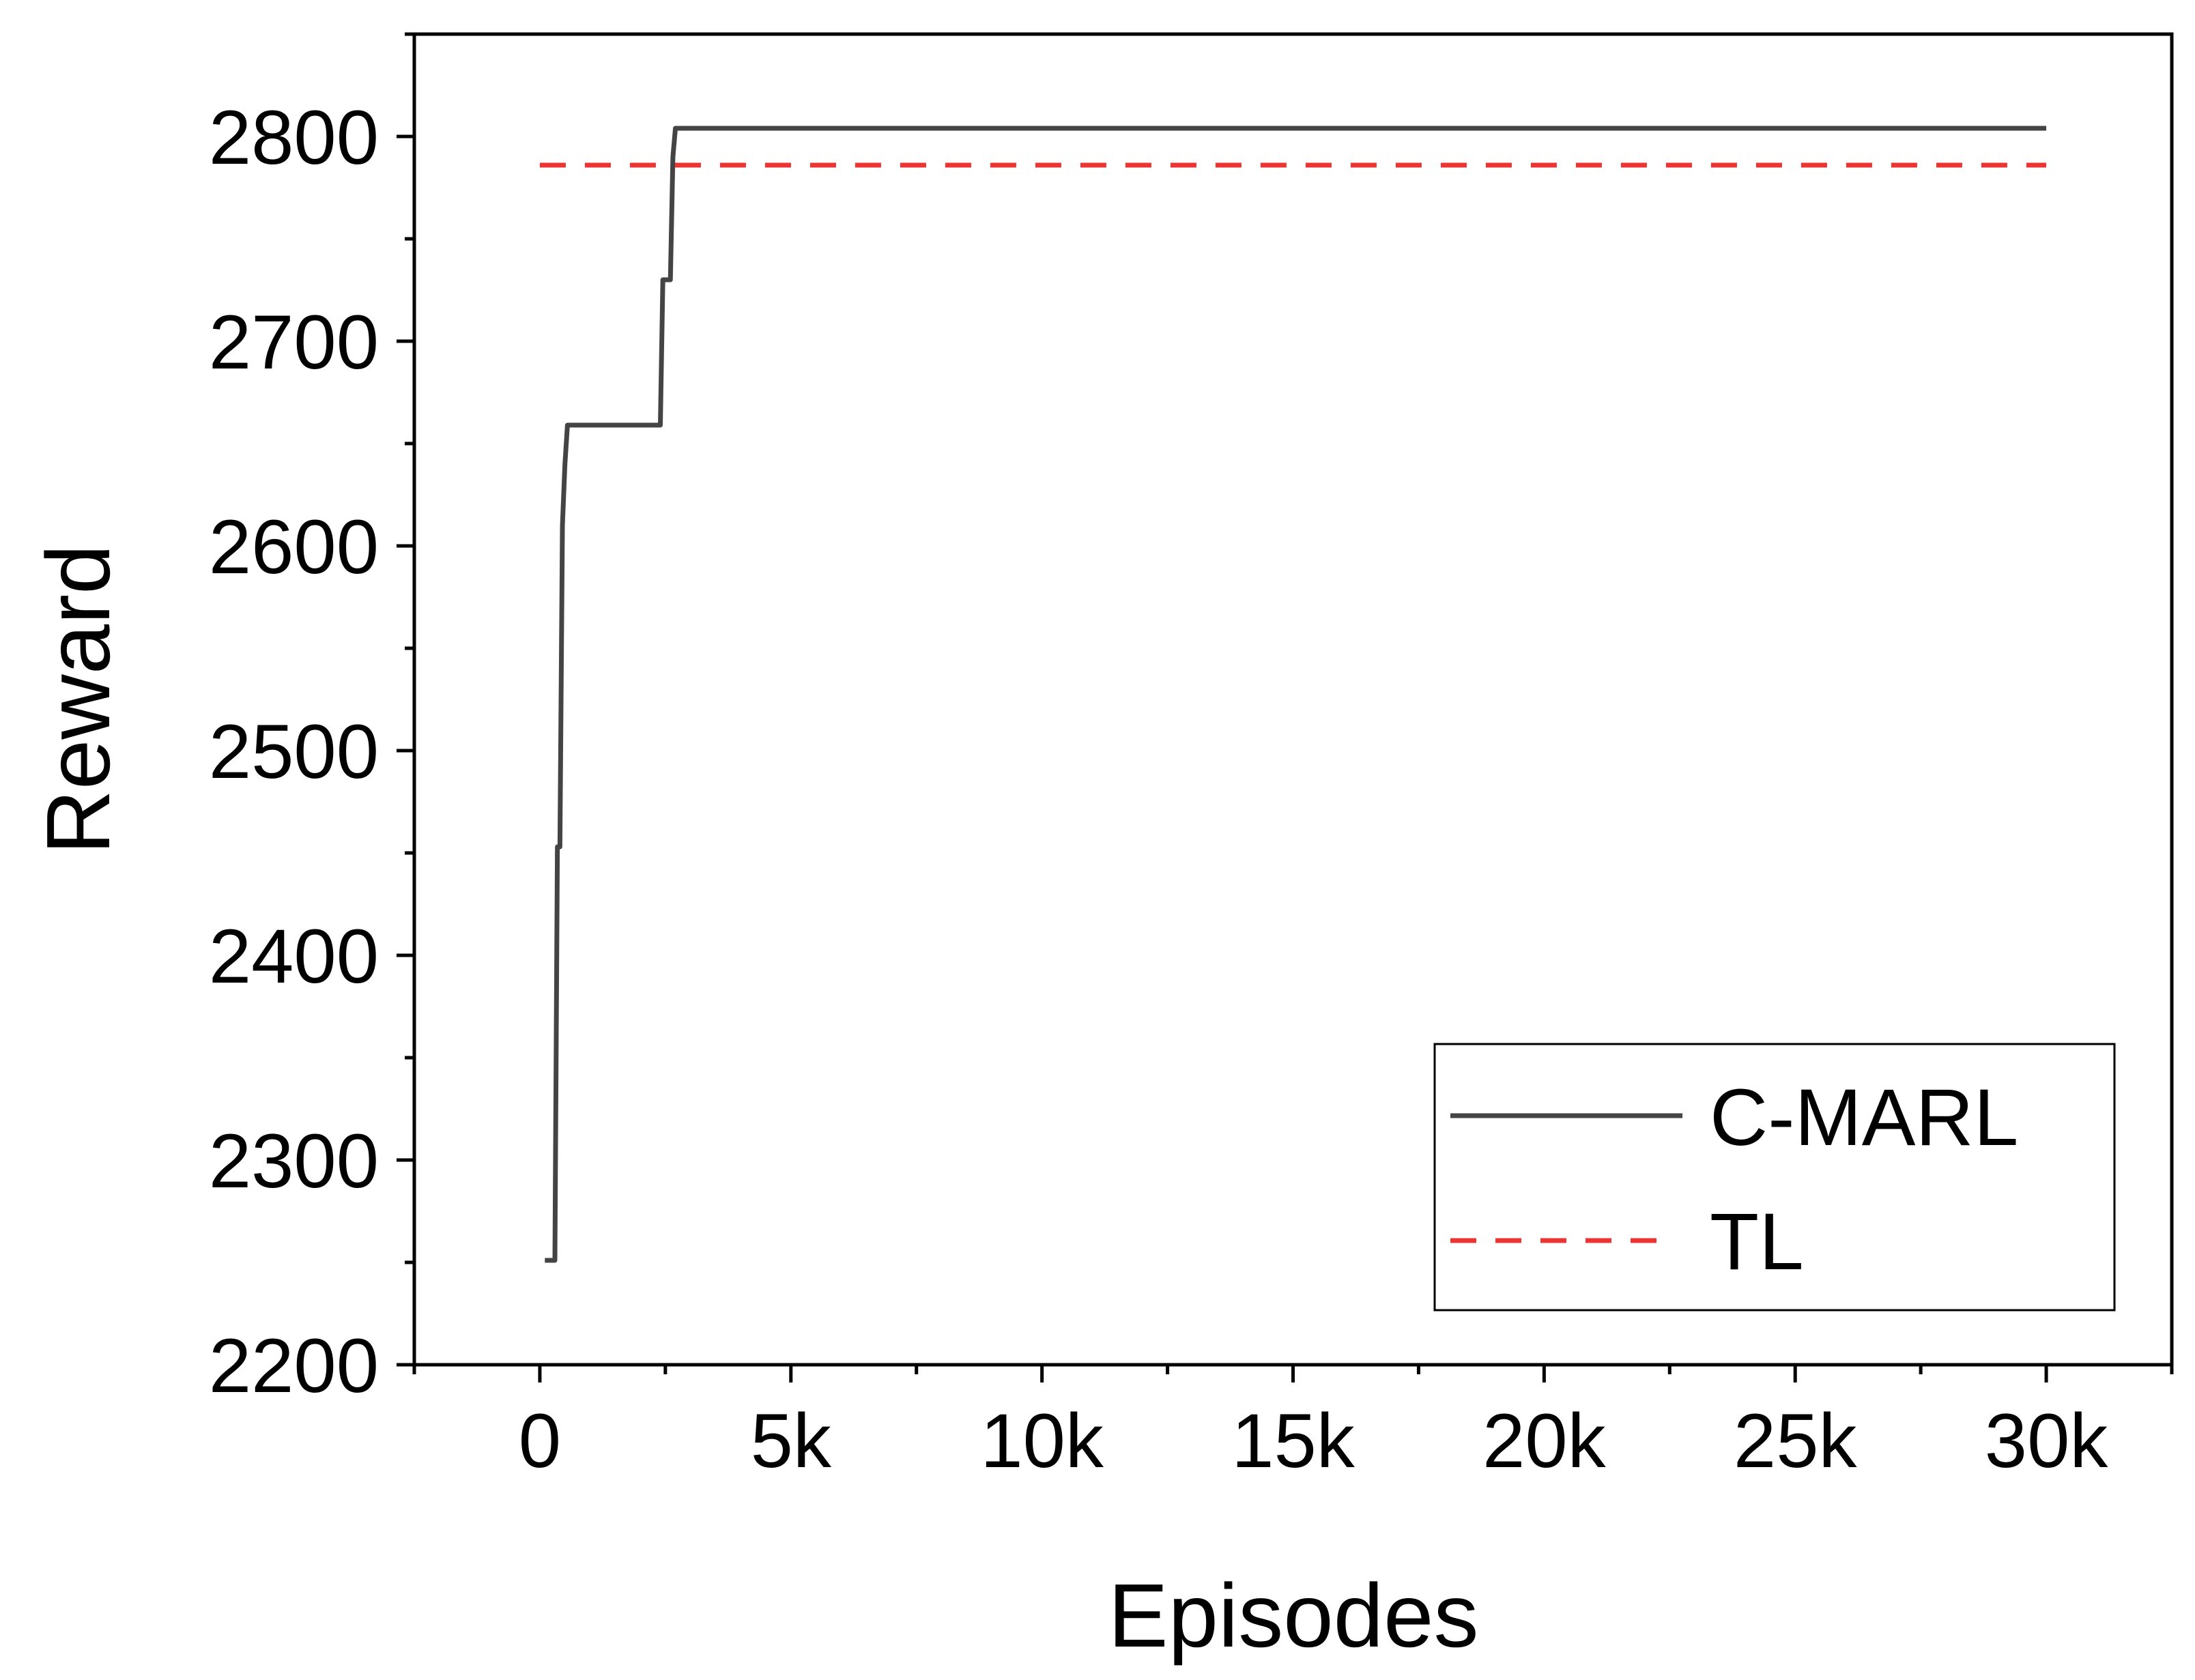 Image resolution: width=2195 pixels, height=1680 pixels. What do you see at coordinates (1544, 1440) in the screenshot?
I see `x-tick-label: 20k` at bounding box center [1544, 1440].